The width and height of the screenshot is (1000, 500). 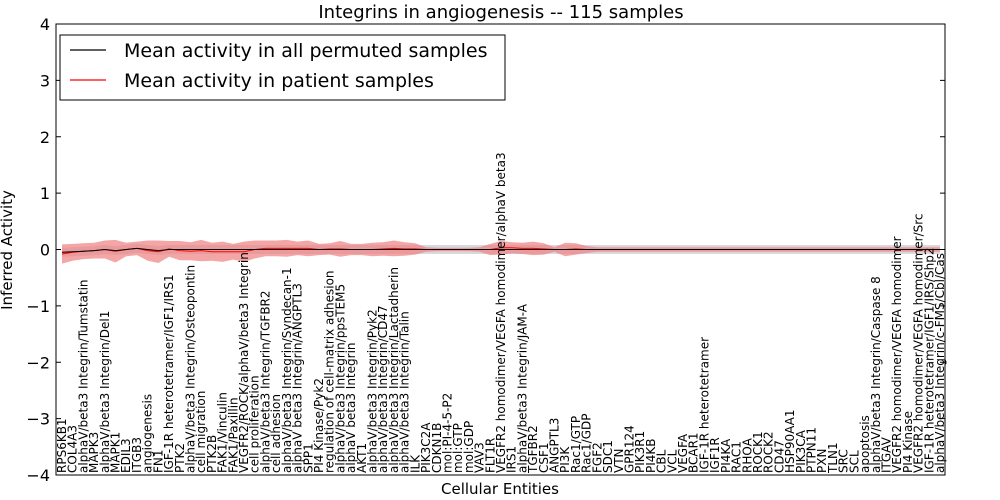 I want to click on category-label: PIK3R1, so click(x=640, y=452).